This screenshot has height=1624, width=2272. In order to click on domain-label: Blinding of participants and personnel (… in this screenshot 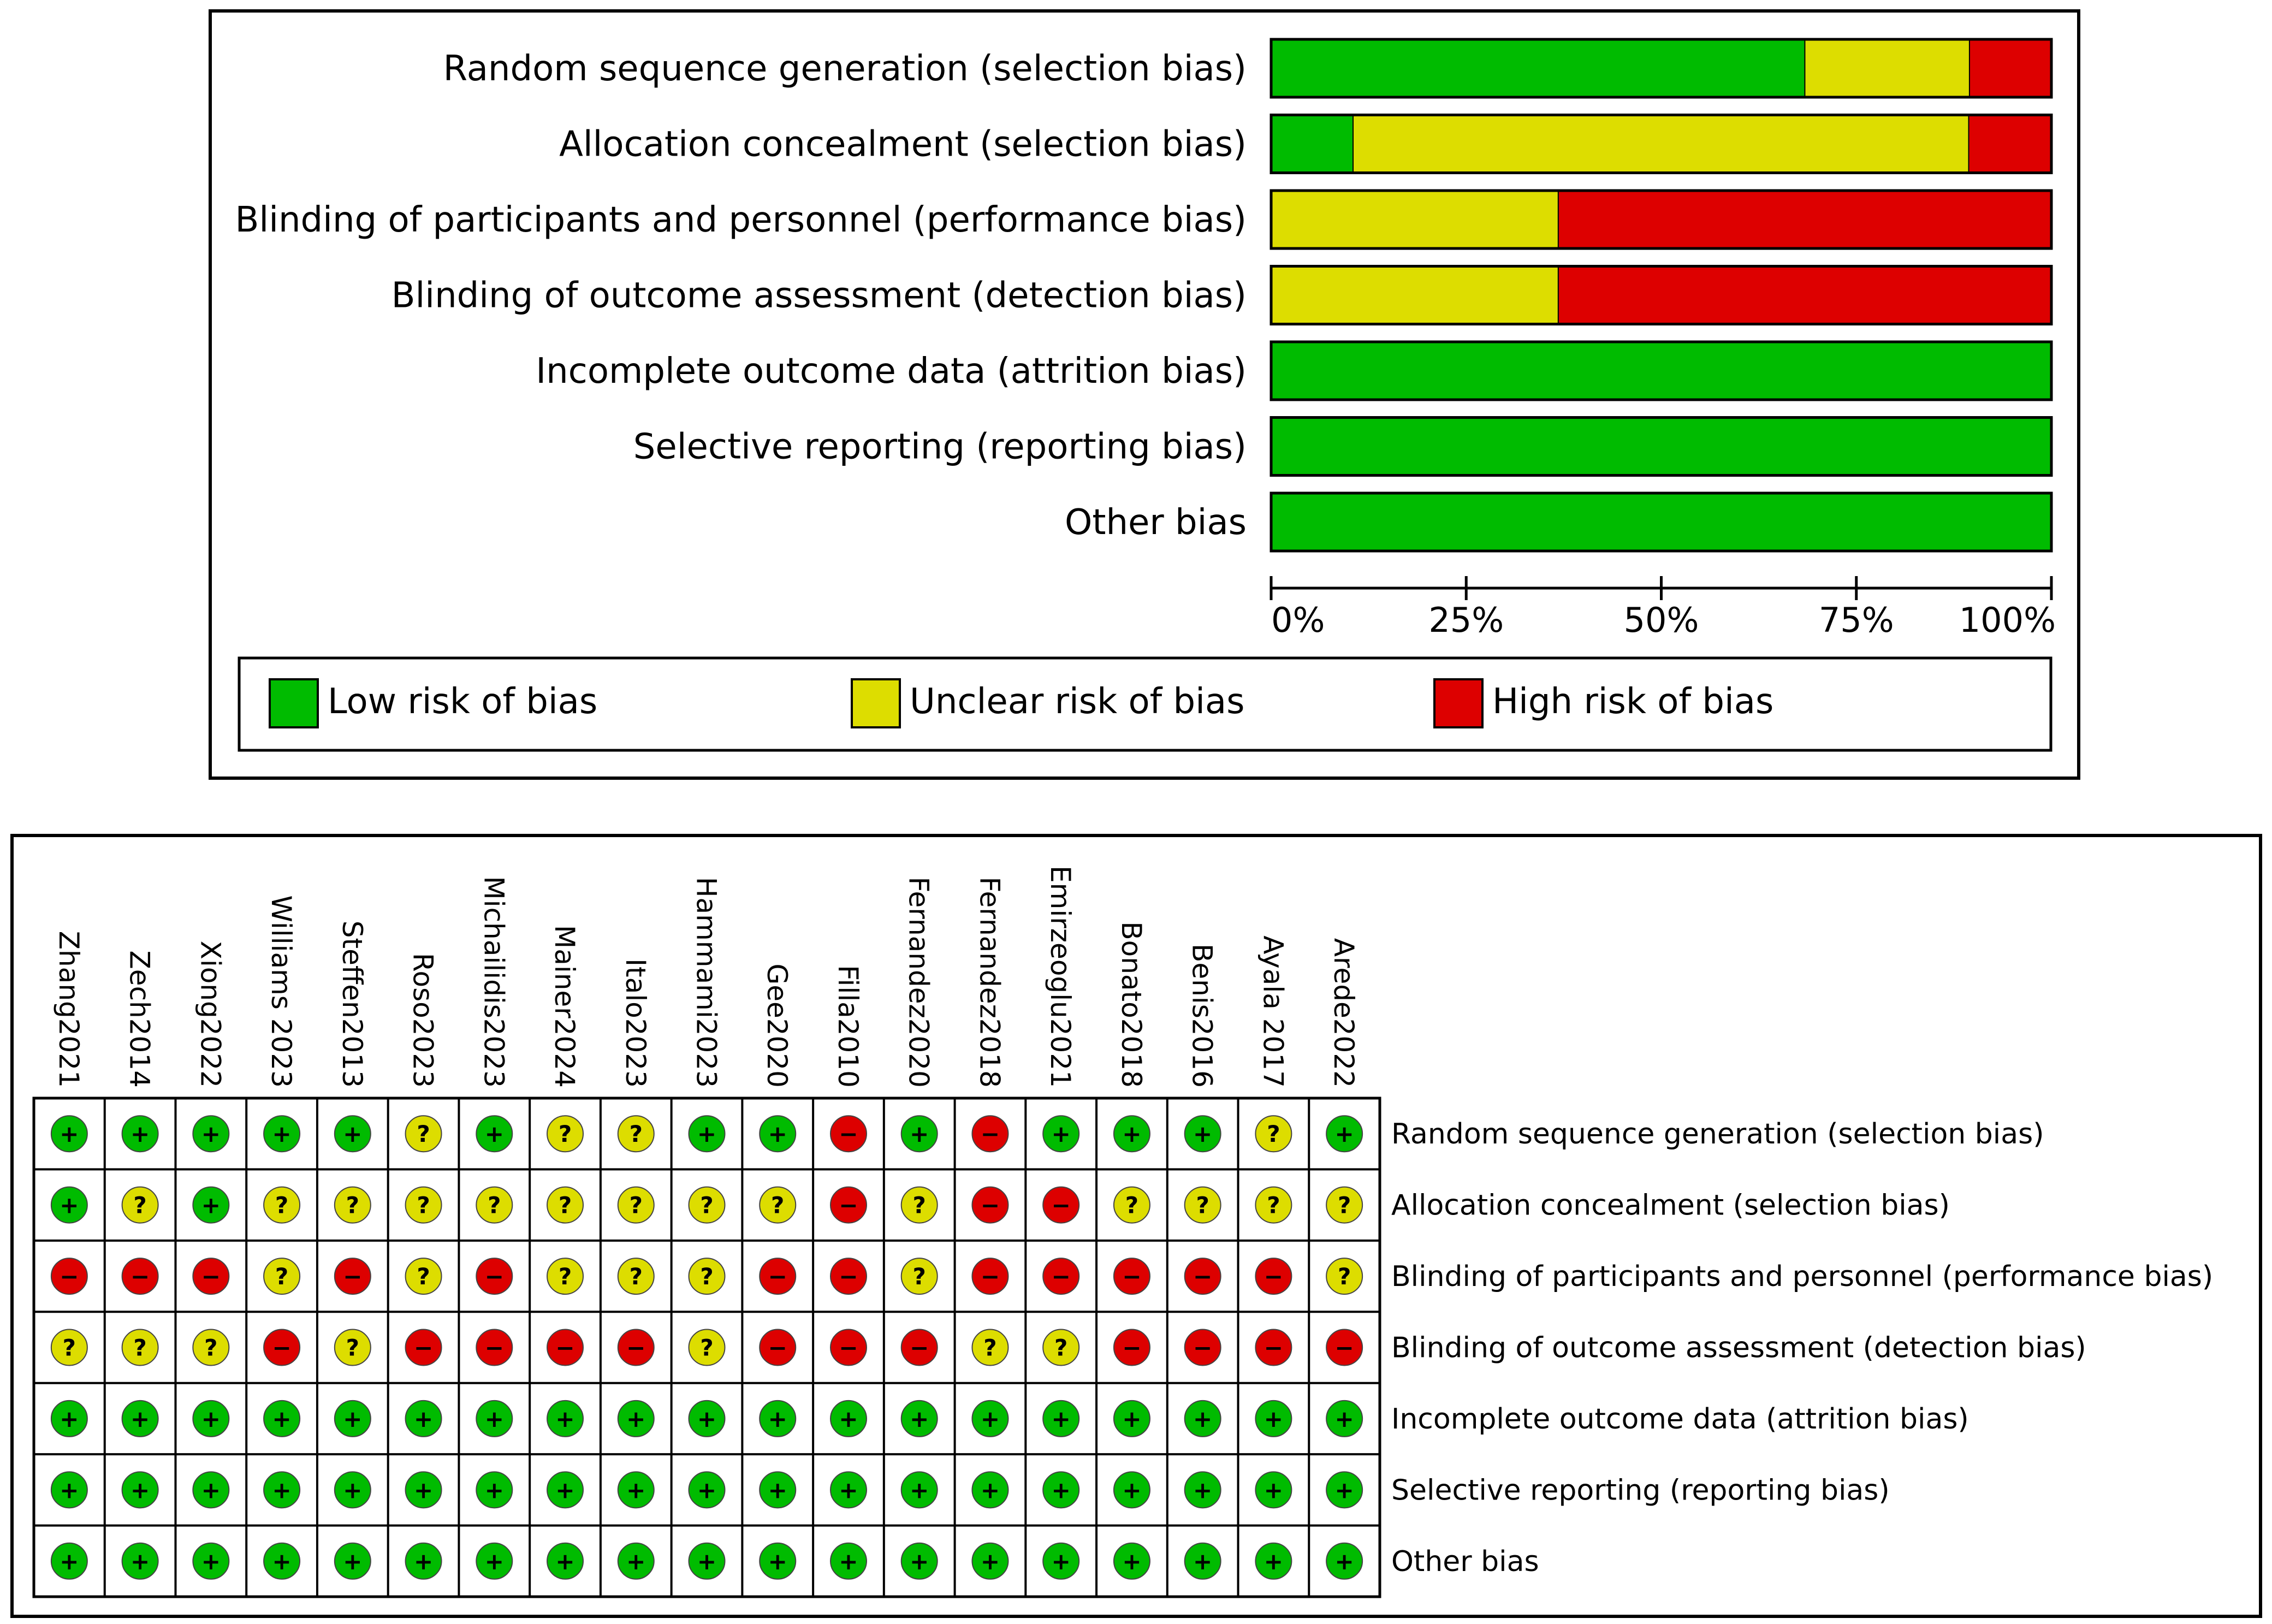, I will do `click(1802, 1277)`.